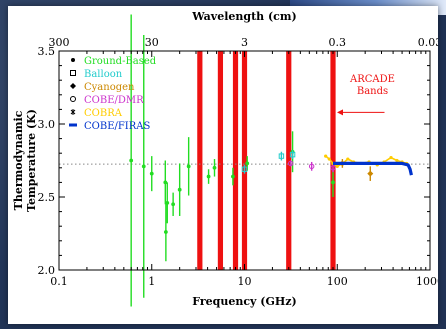 The image size is (446, 329). I want to click on x-tick-label-2: 10, so click(245, 281).